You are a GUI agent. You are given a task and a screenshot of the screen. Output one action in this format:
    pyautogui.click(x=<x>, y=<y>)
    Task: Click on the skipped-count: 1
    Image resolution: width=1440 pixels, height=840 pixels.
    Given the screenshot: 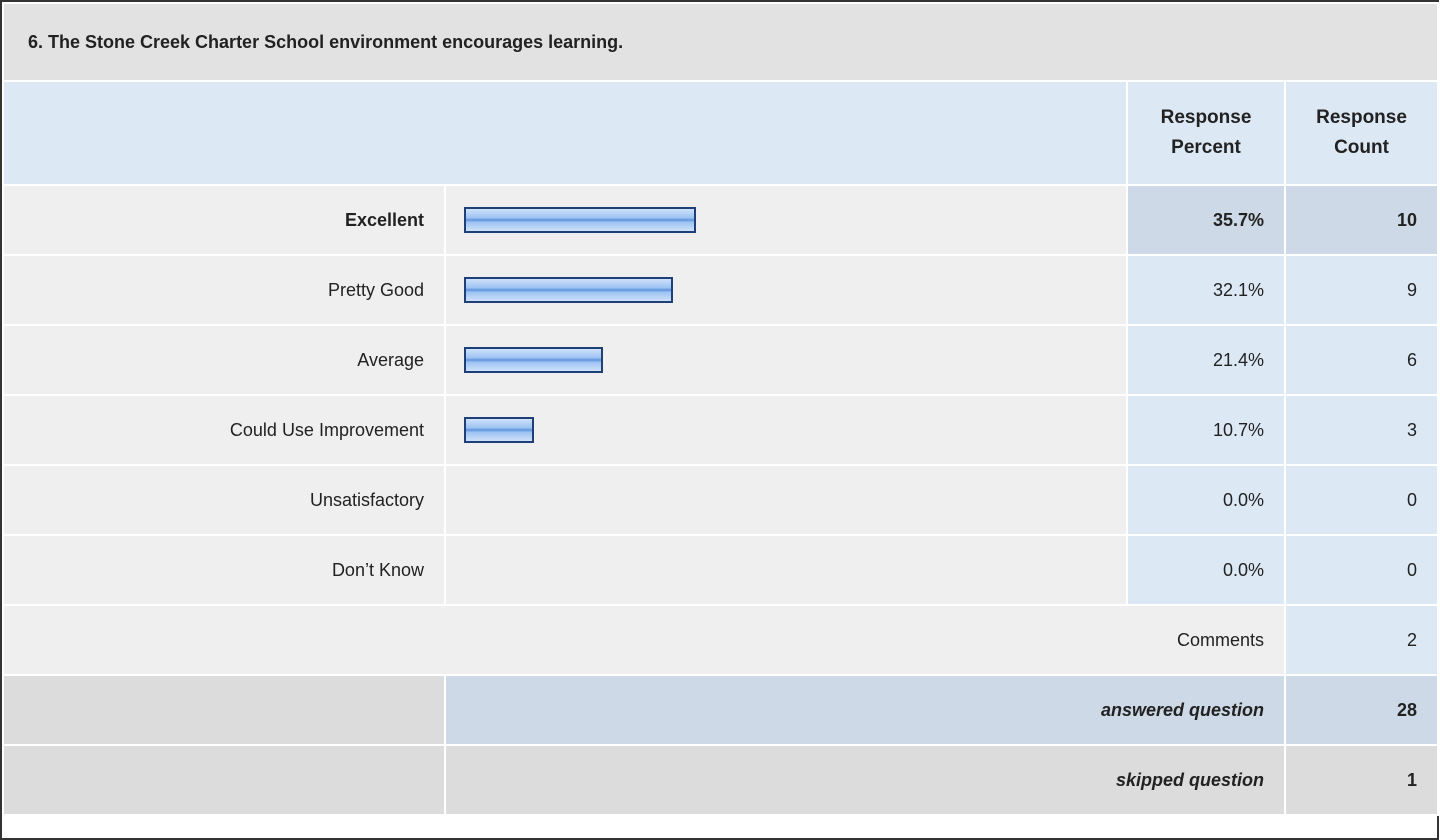 What is the action you would take?
    pyautogui.click(x=1361, y=780)
    